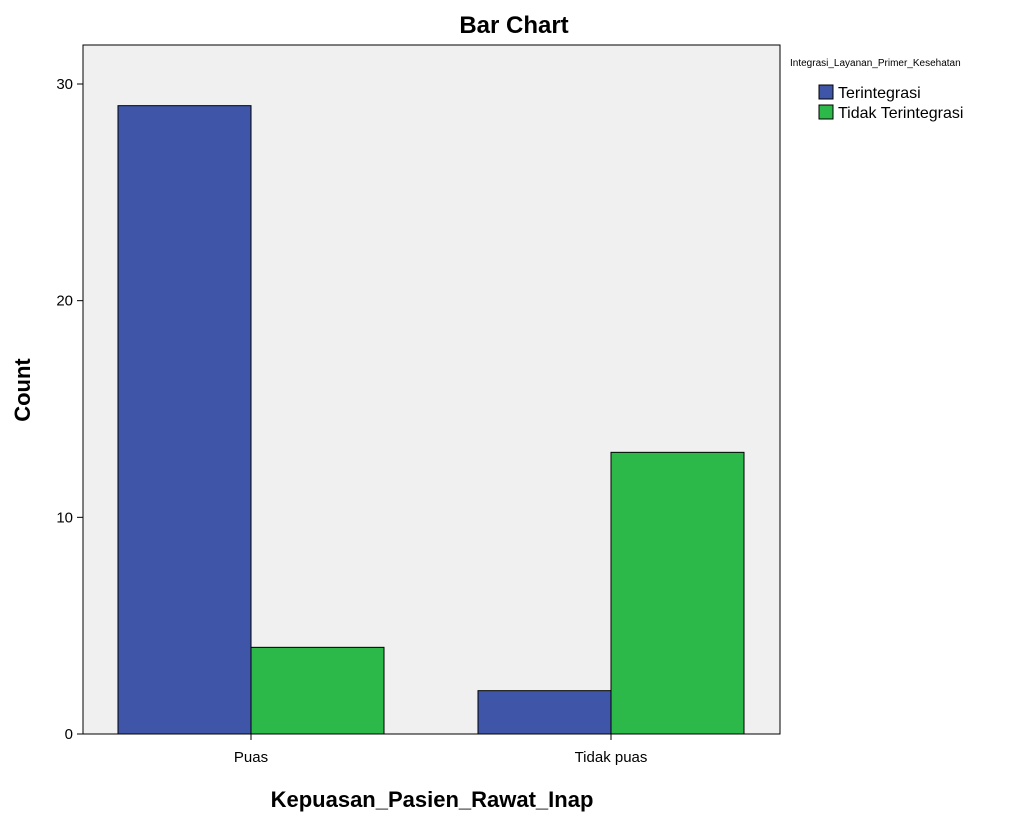 The image size is (1016, 819). I want to click on bar-puas-tidak-terintegrasi, so click(317, 690).